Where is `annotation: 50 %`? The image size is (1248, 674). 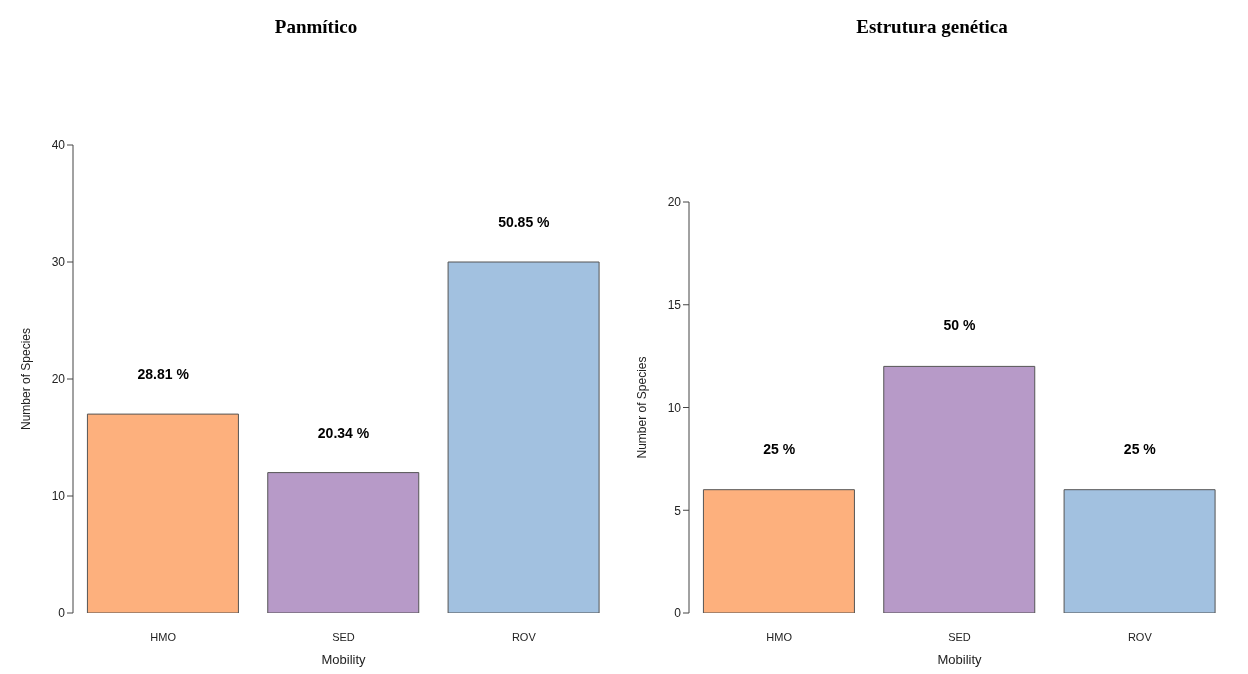 annotation: 50 % is located at coordinates (959, 325).